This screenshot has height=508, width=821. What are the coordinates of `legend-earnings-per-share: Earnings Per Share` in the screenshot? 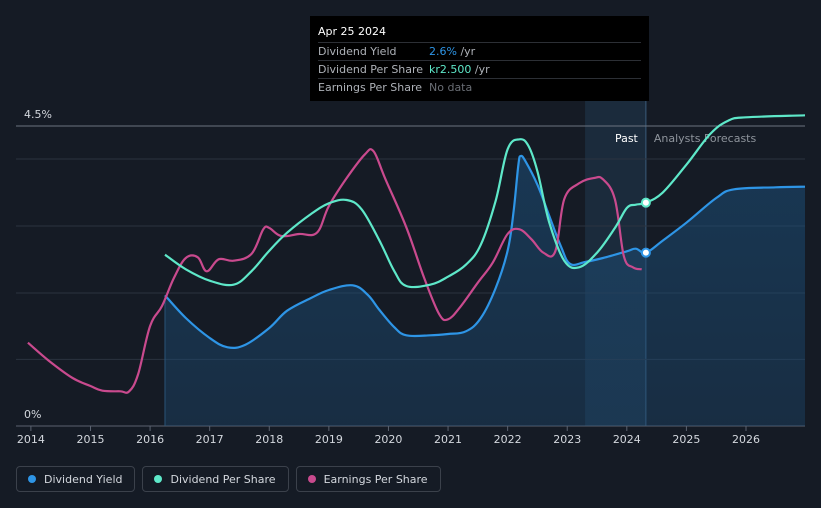 It's located at (368, 479).